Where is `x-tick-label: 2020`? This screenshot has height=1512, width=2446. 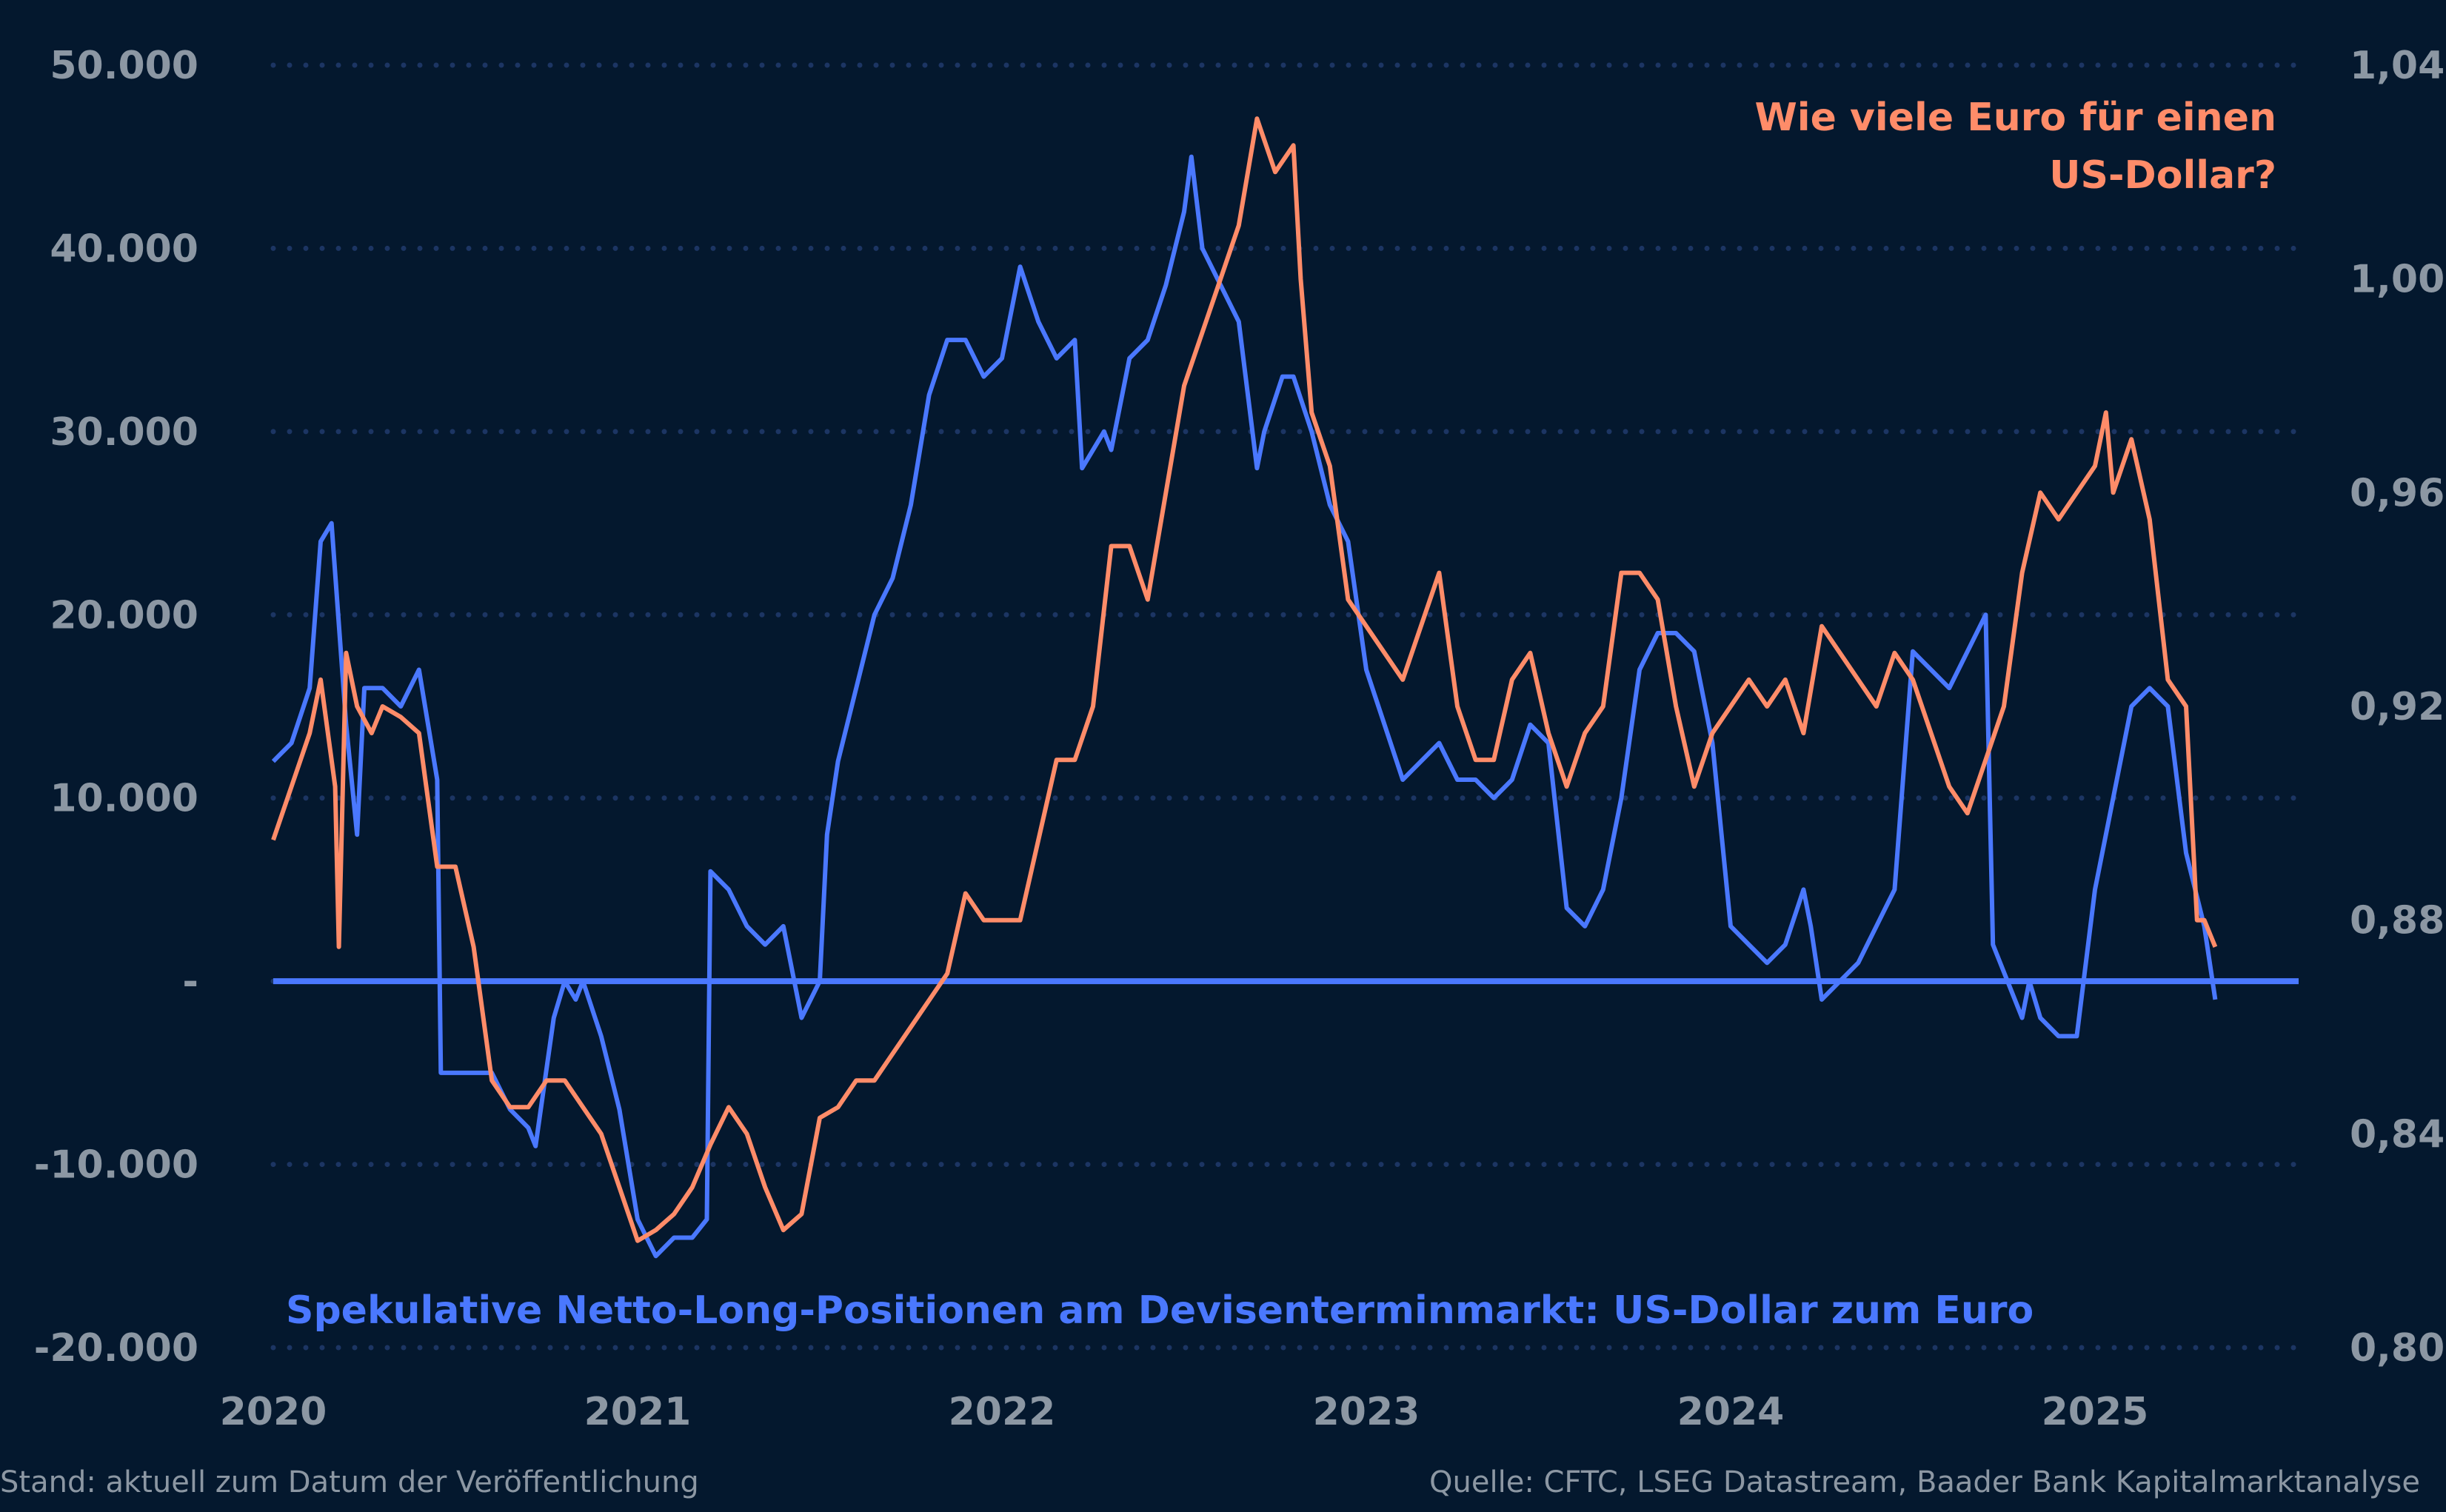
x-tick-label: 2020 is located at coordinates (274, 1412).